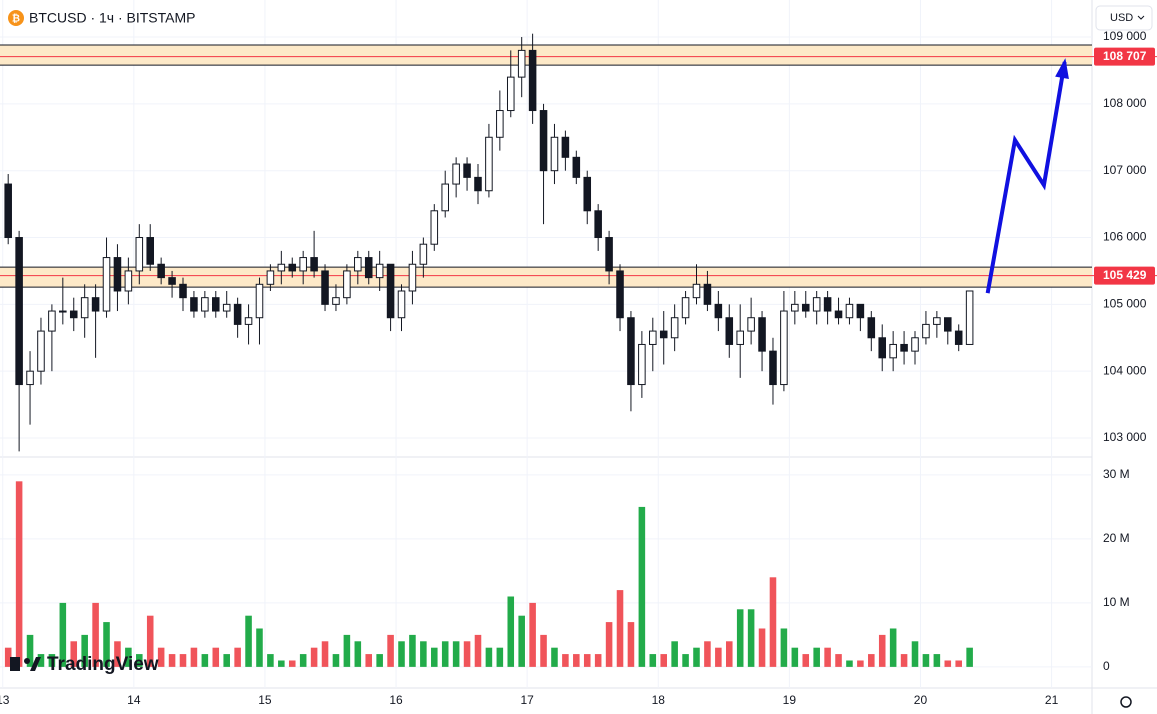 This screenshot has width=1157, height=714. What do you see at coordinates (1125, 304) in the screenshot?
I see `y-tick-label: 105 000` at bounding box center [1125, 304].